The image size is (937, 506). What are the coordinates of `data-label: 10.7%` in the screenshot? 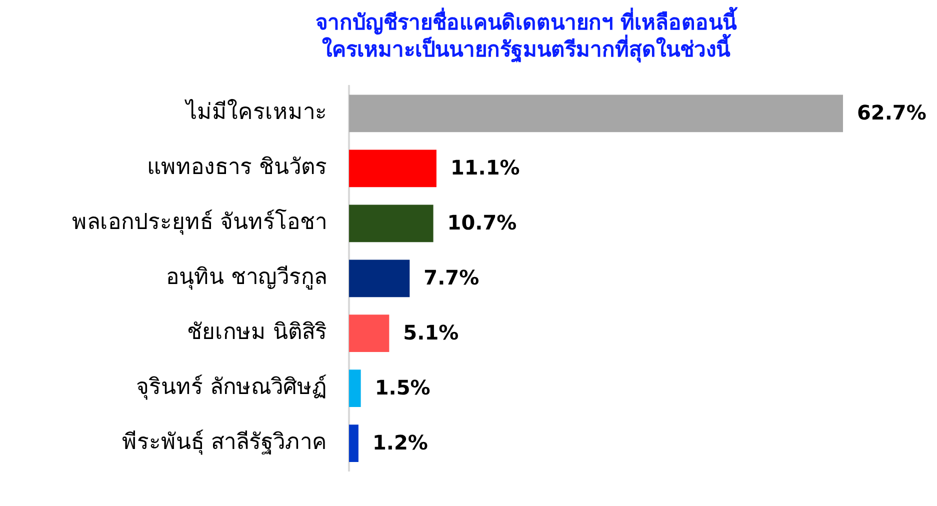 It's located at (482, 222).